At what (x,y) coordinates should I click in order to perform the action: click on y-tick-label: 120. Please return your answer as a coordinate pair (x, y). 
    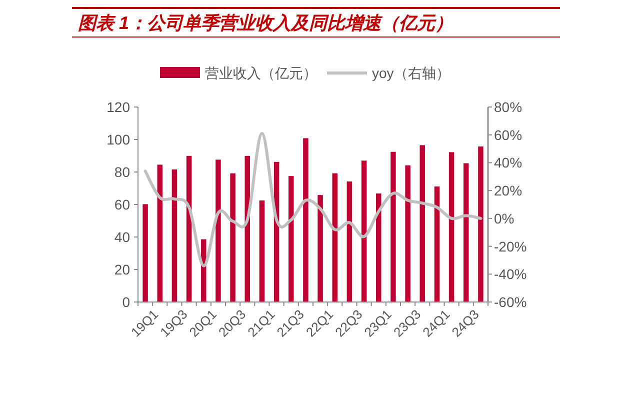
    Looking at the image, I should click on (118, 107).